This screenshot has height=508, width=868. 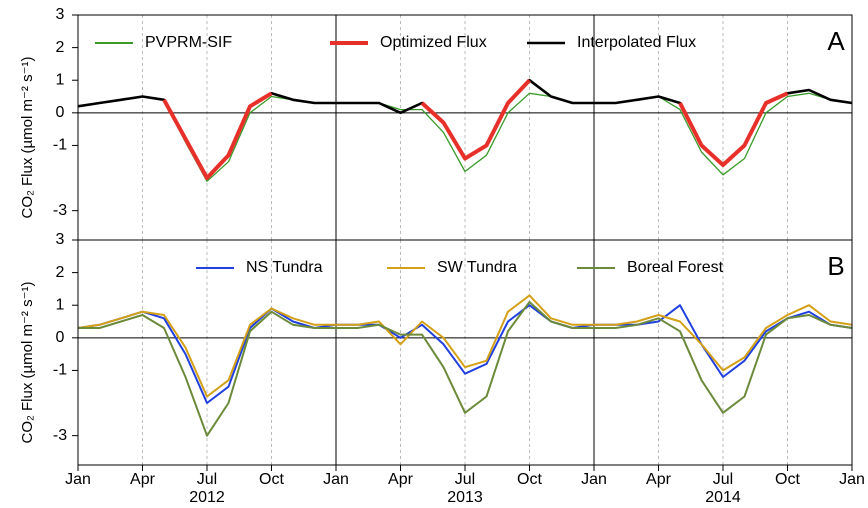 I want to click on legend-label: Interpolated Flux, so click(x=636, y=42).